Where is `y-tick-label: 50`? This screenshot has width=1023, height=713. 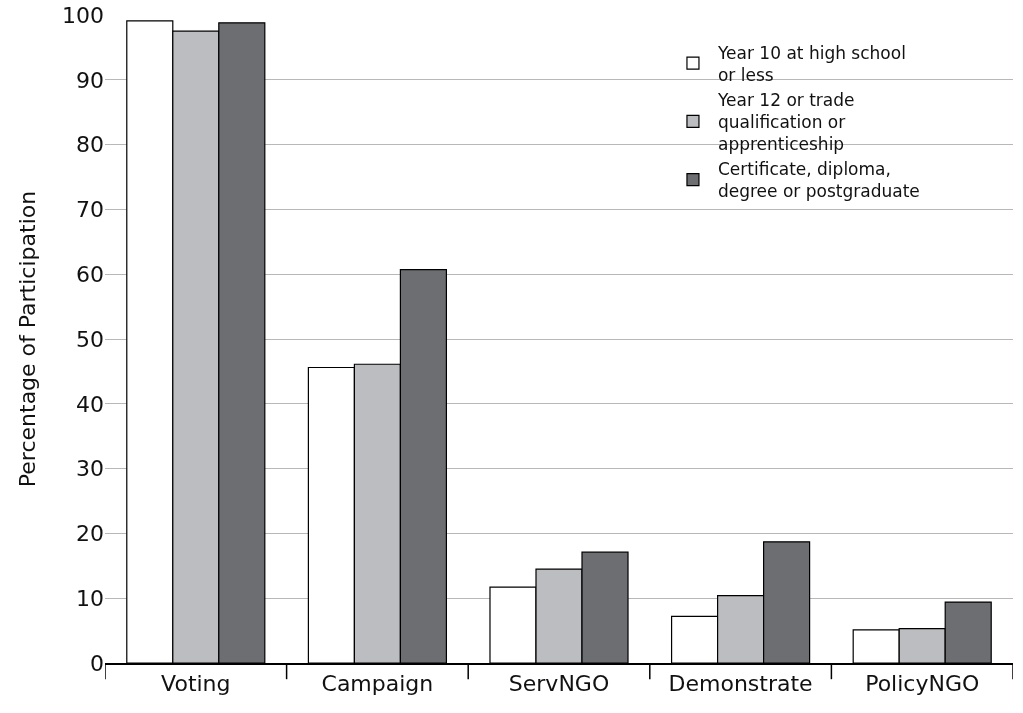
y-tick-label: 50 is located at coordinates (90, 339).